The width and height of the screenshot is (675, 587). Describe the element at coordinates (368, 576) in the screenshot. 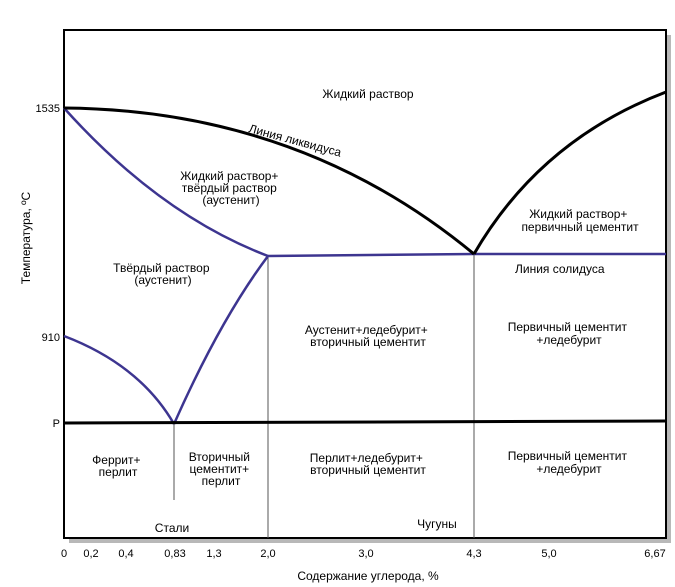

I see `x-axis-label: Содержание углерода, %` at that location.